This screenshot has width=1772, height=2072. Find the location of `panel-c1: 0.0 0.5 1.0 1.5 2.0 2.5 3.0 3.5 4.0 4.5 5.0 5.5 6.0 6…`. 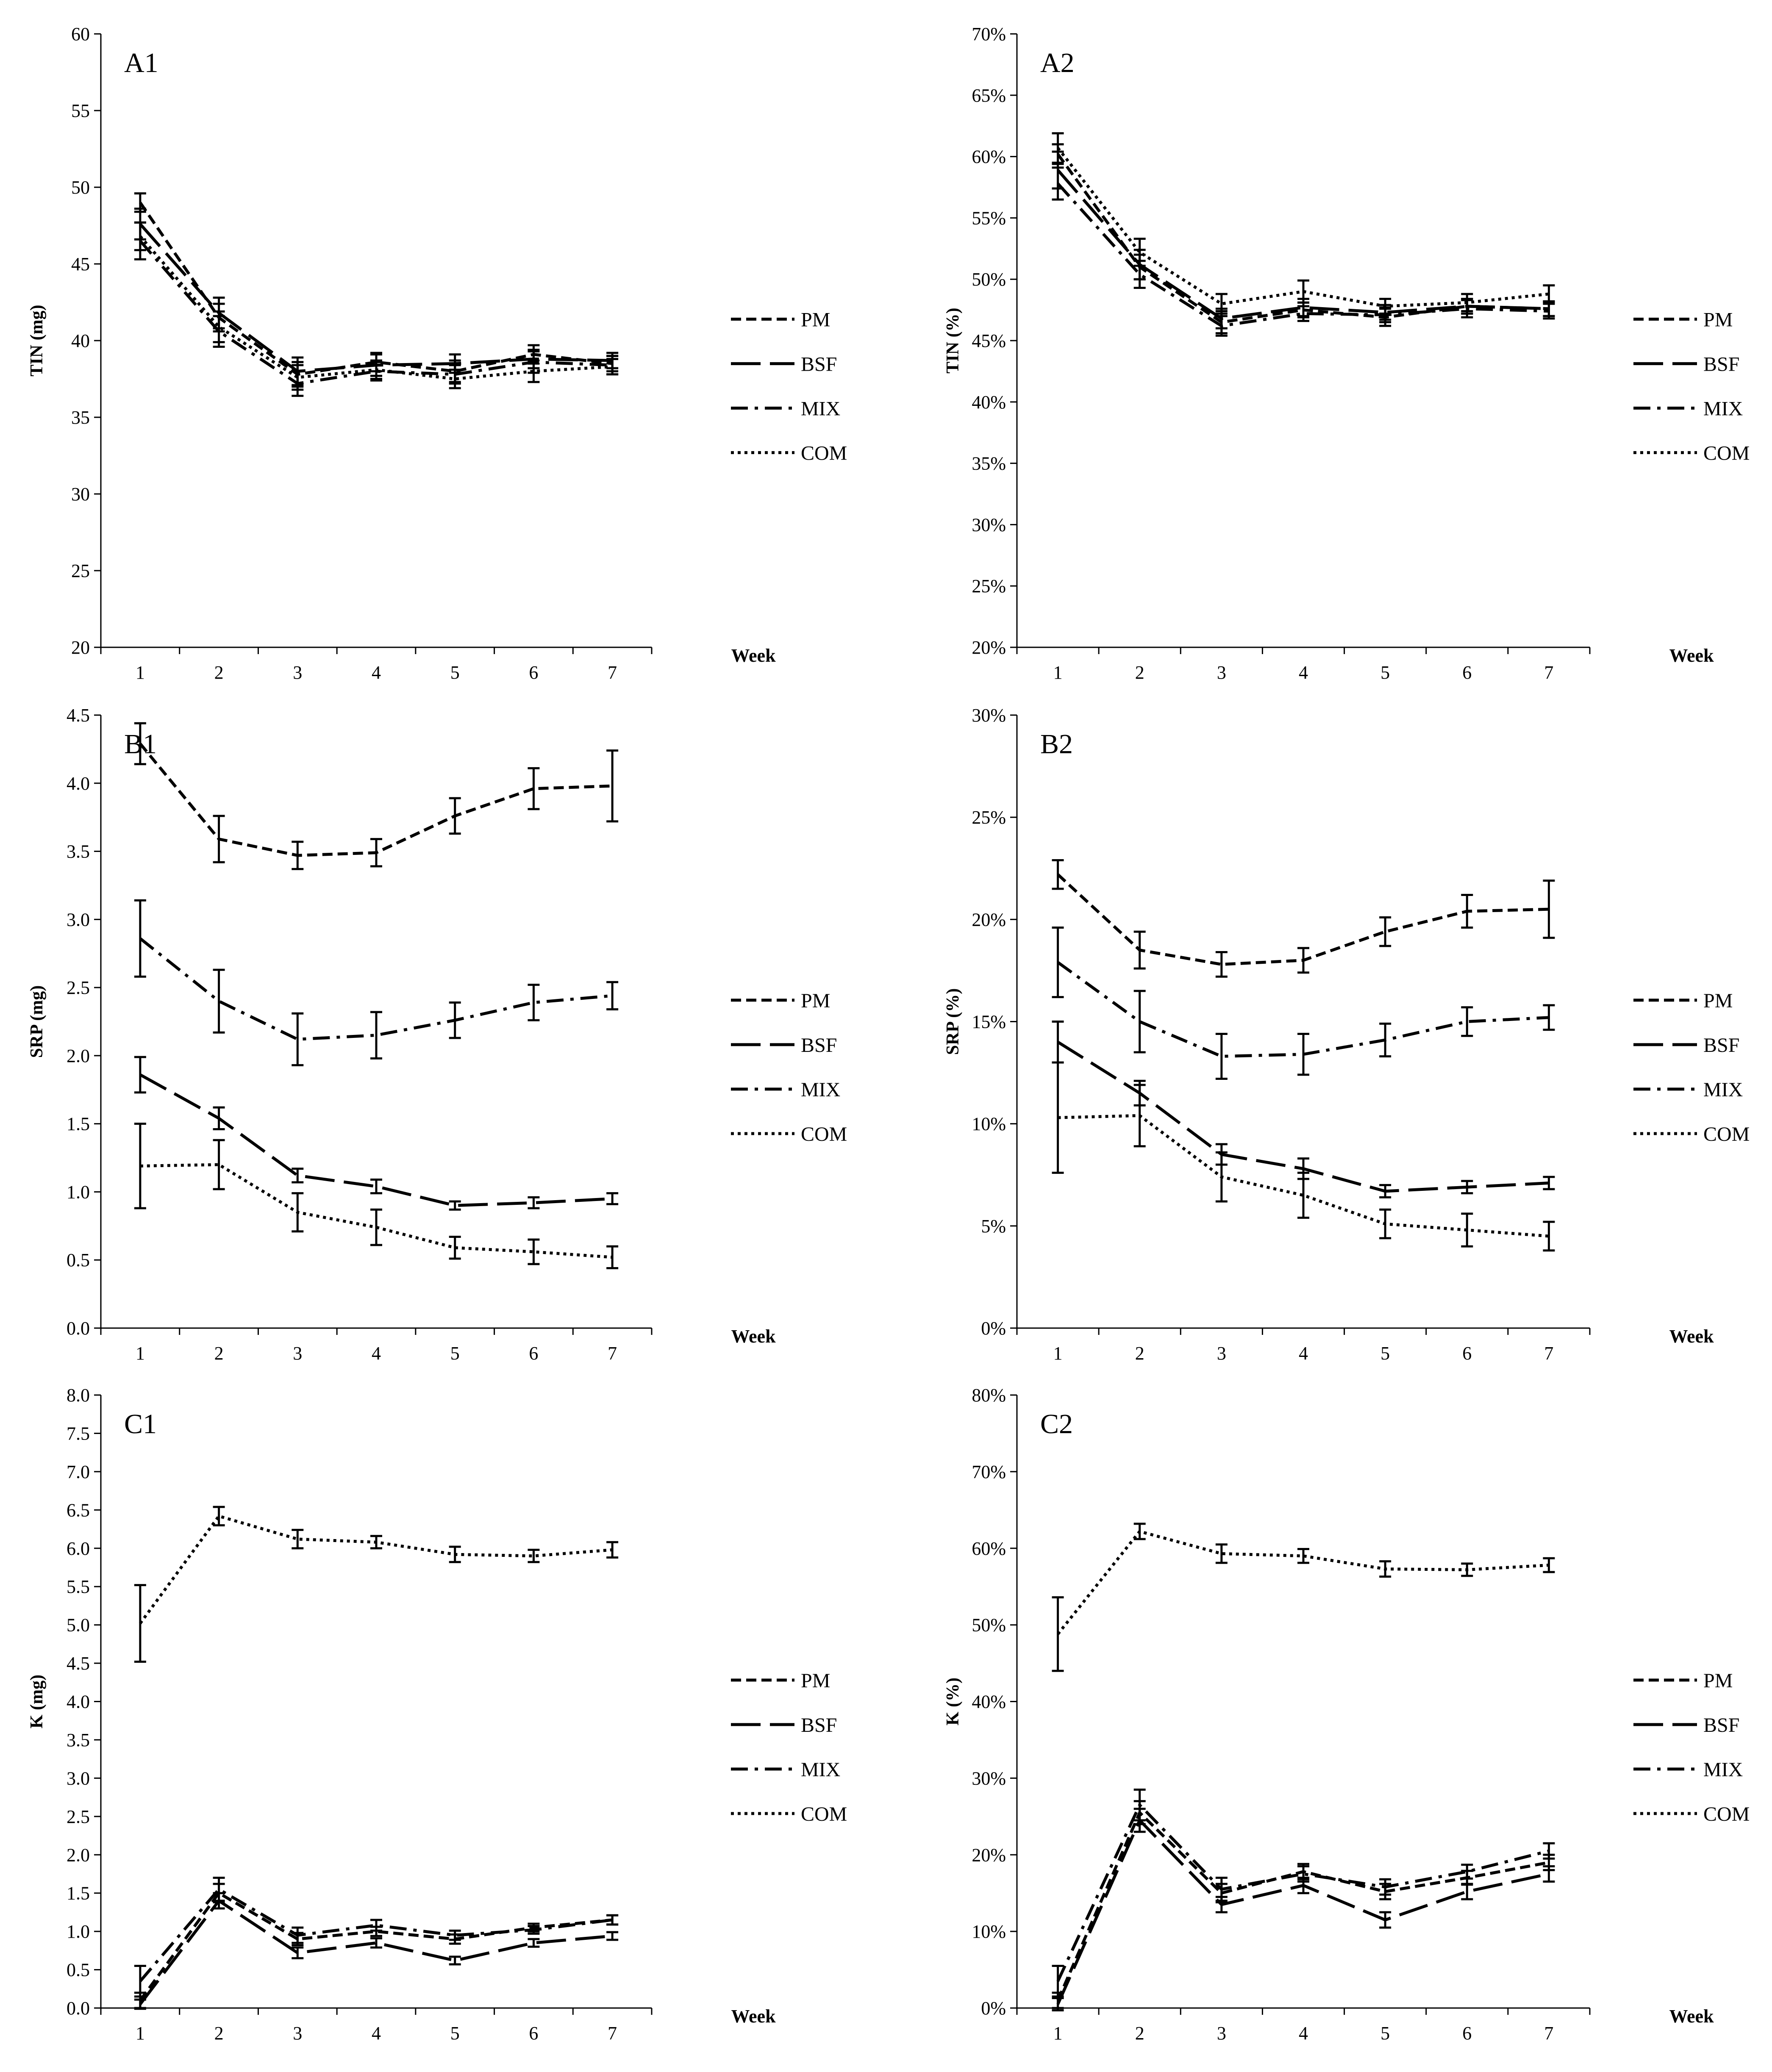

panel-c1: 0.0 0.5 1.0 1.5 2.0 2.5 3.0 3.5 4.0 4.5 5.0 5.5 6.0 6… is located at coordinates (437, 1714).